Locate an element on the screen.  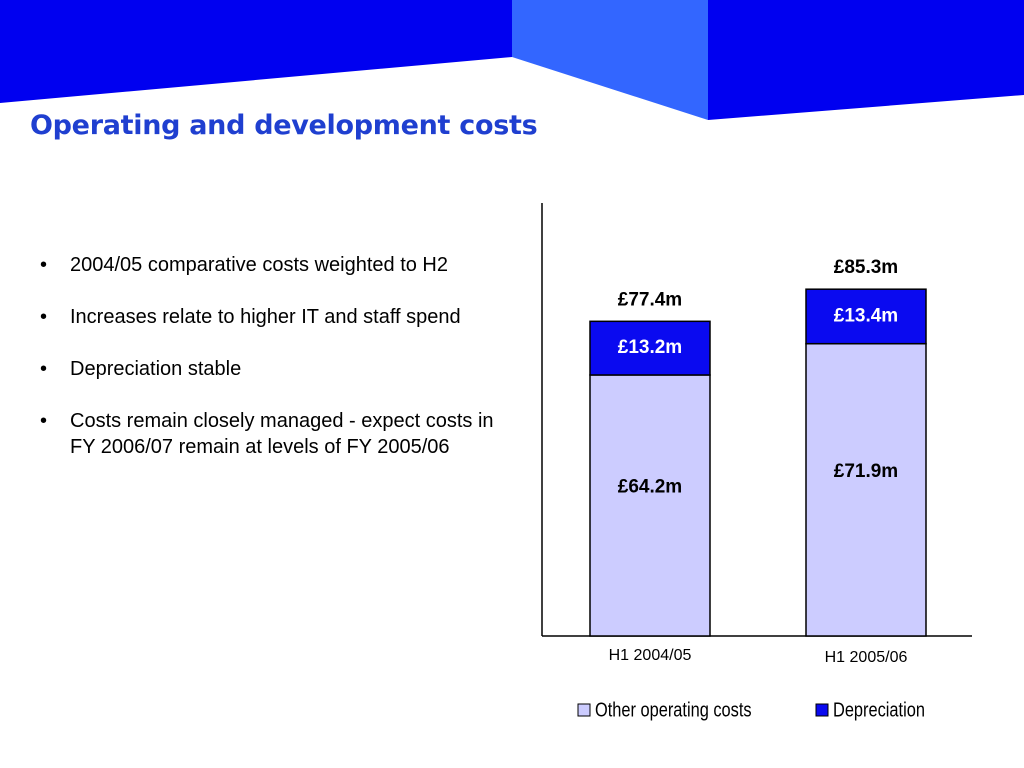
value-label: £13.2m is located at coordinates (650, 347).